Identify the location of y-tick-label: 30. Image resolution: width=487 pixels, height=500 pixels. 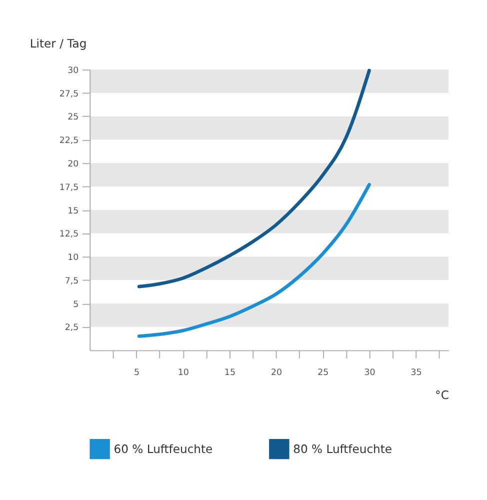
(73, 71).